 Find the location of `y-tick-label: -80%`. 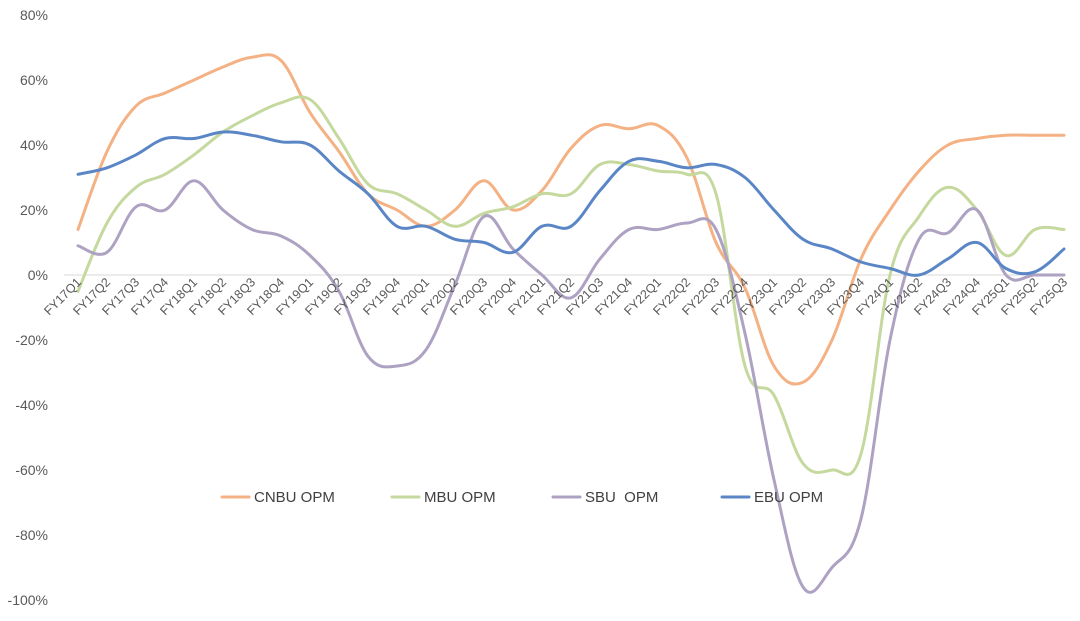

y-tick-label: -80% is located at coordinates (31, 535).